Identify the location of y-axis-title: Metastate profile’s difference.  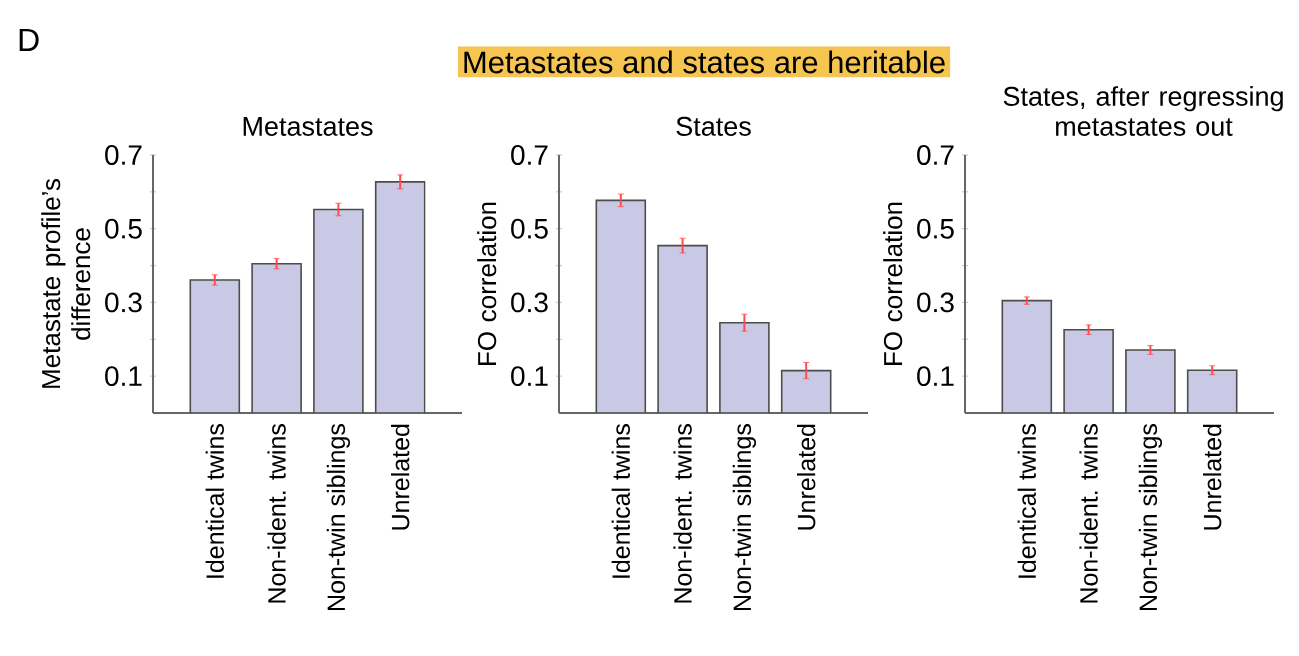
(66, 283).